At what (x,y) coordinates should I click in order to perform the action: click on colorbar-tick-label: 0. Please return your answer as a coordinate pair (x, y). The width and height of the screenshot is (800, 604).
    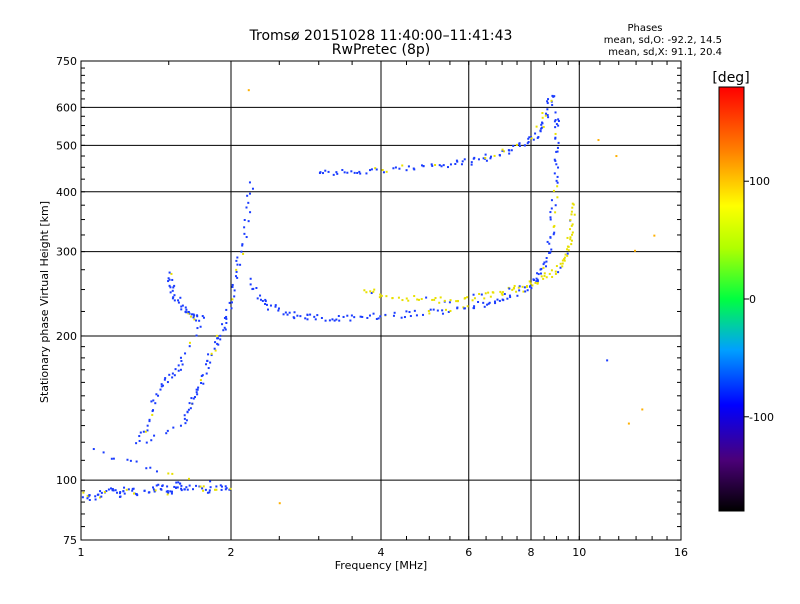
    Looking at the image, I should click on (752, 299).